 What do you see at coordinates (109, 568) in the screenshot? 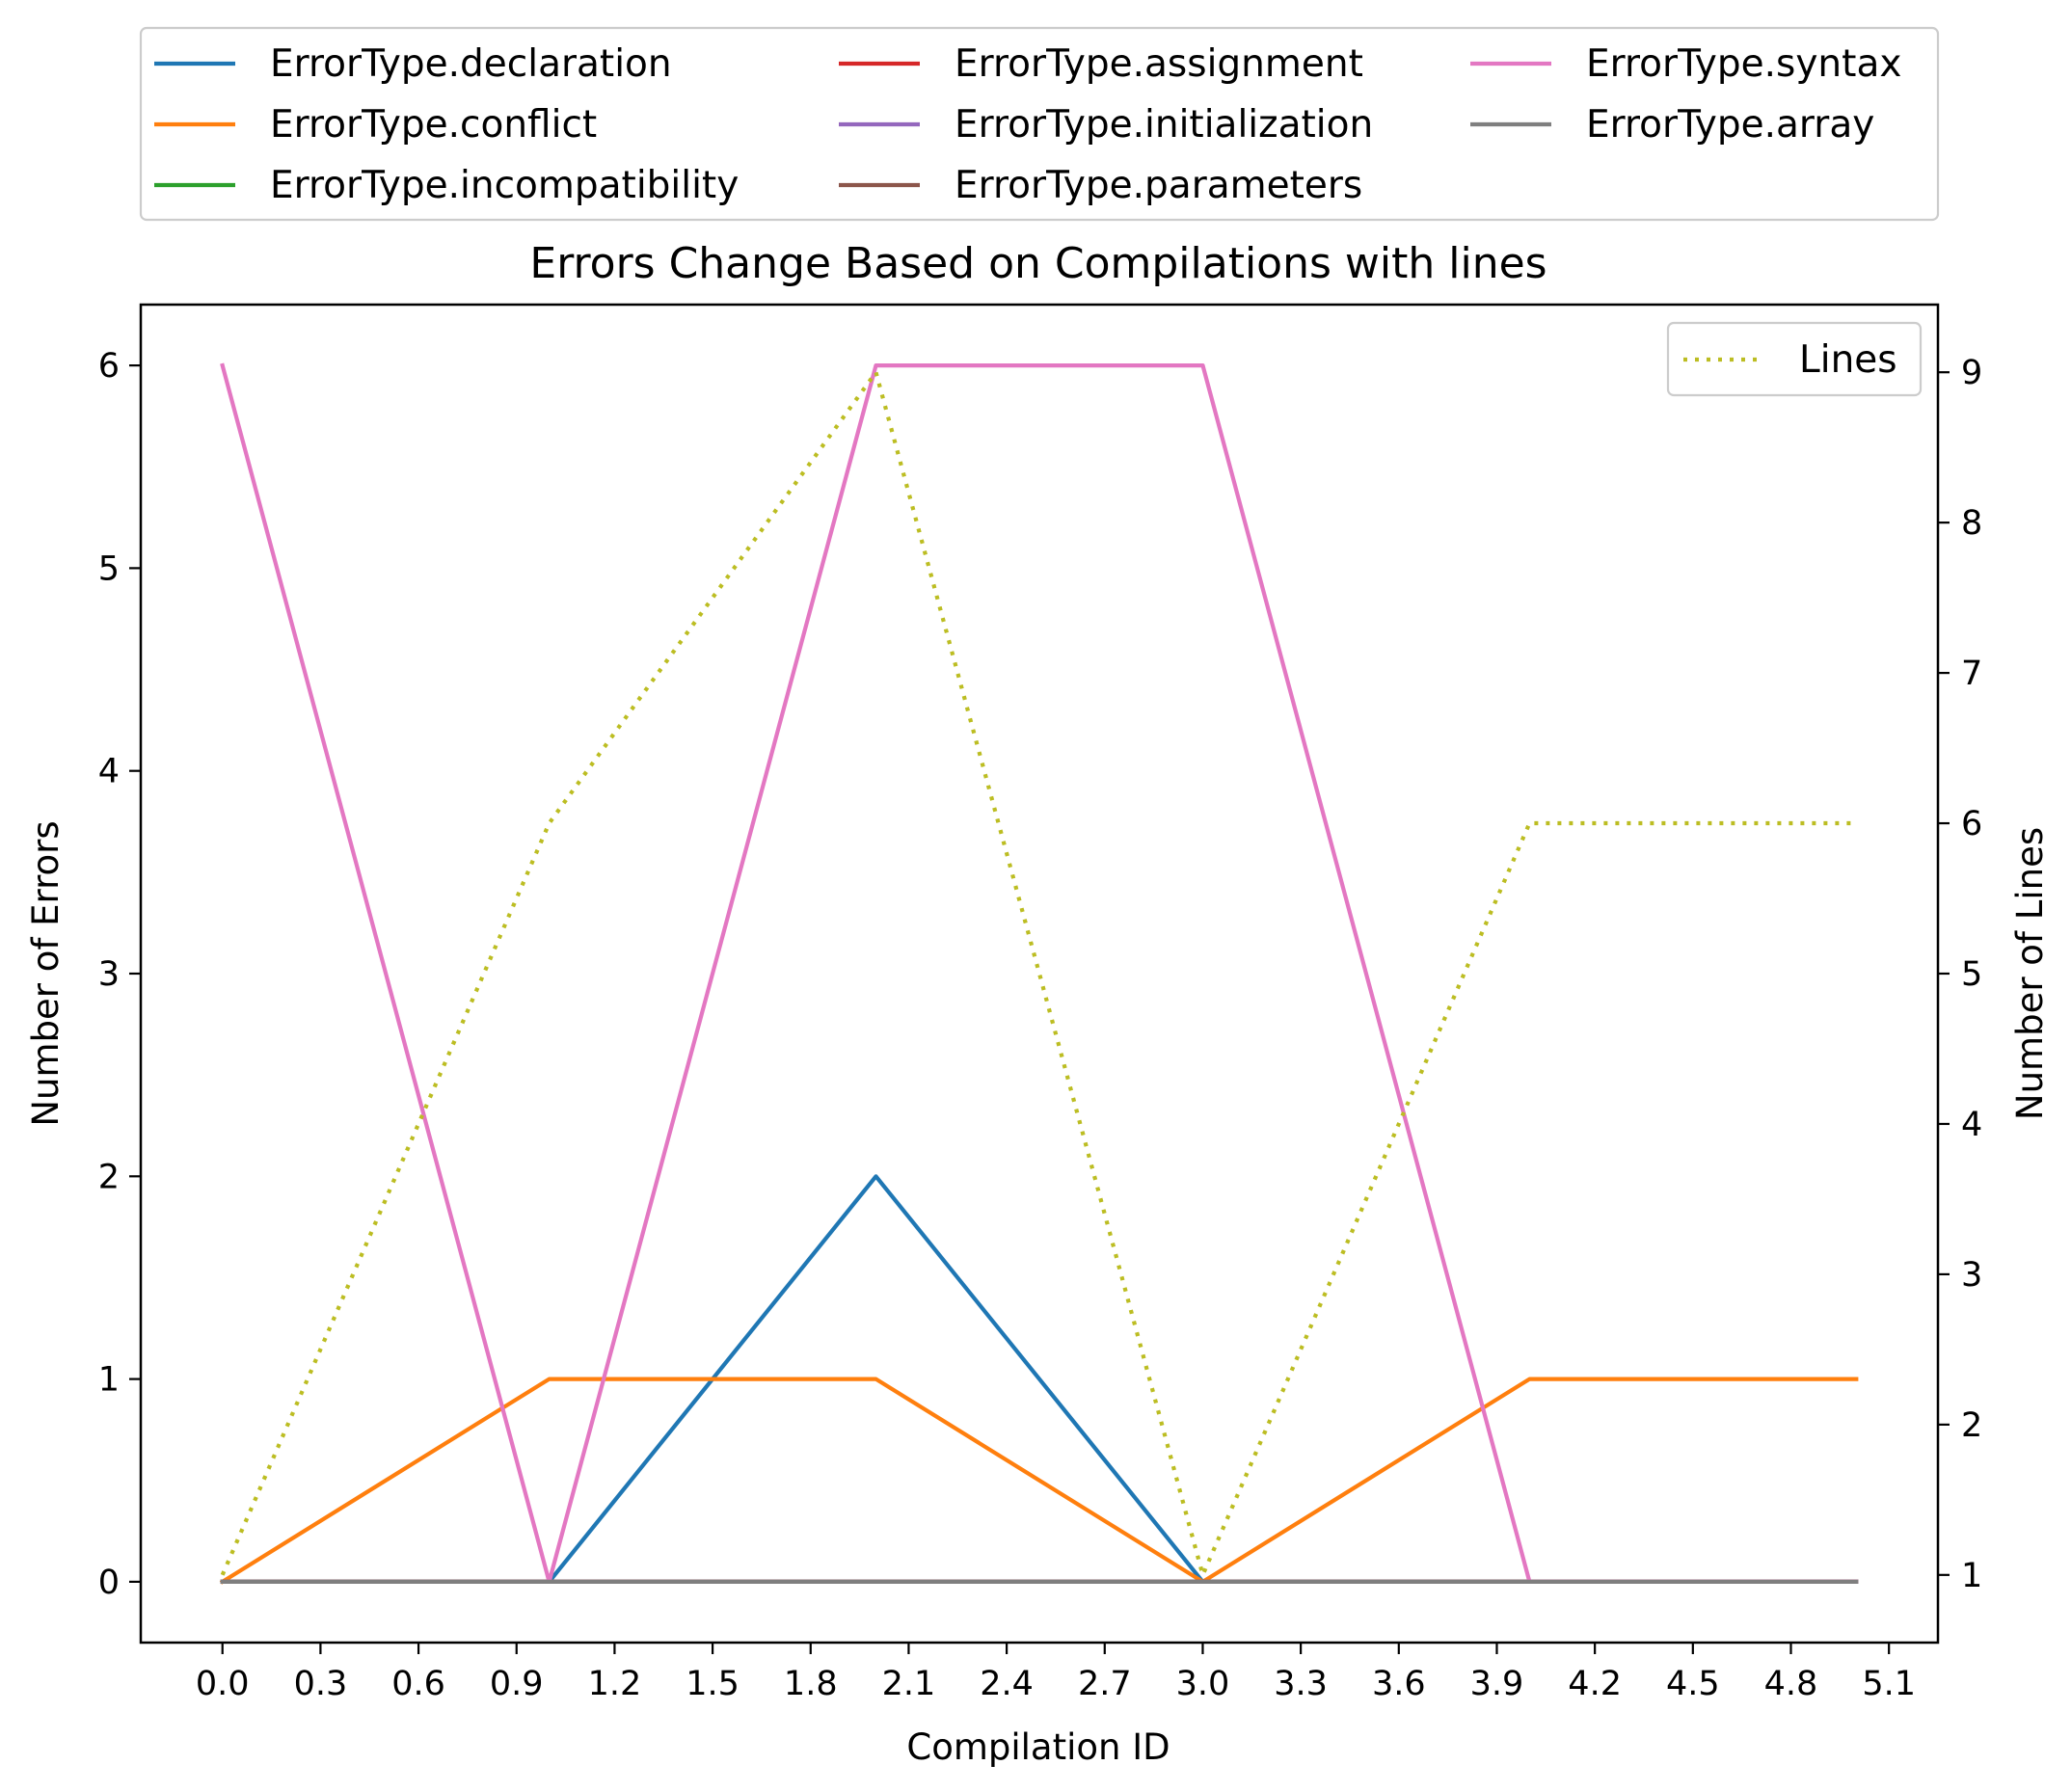
I see `y-tick-label: 5` at bounding box center [109, 568].